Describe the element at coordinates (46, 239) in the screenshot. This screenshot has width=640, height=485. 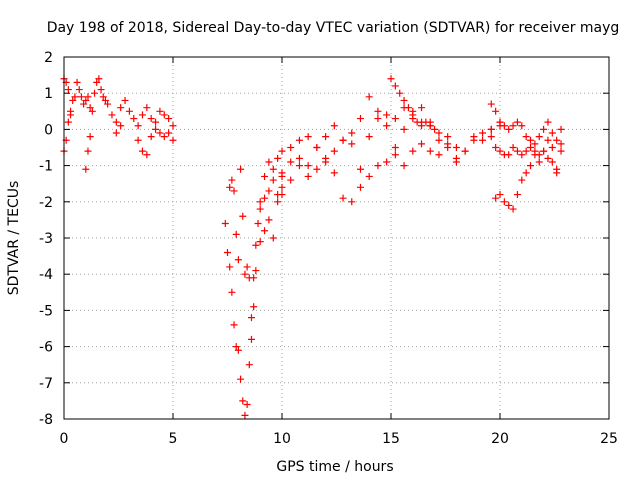
I see `y-tick-label: -3` at that location.